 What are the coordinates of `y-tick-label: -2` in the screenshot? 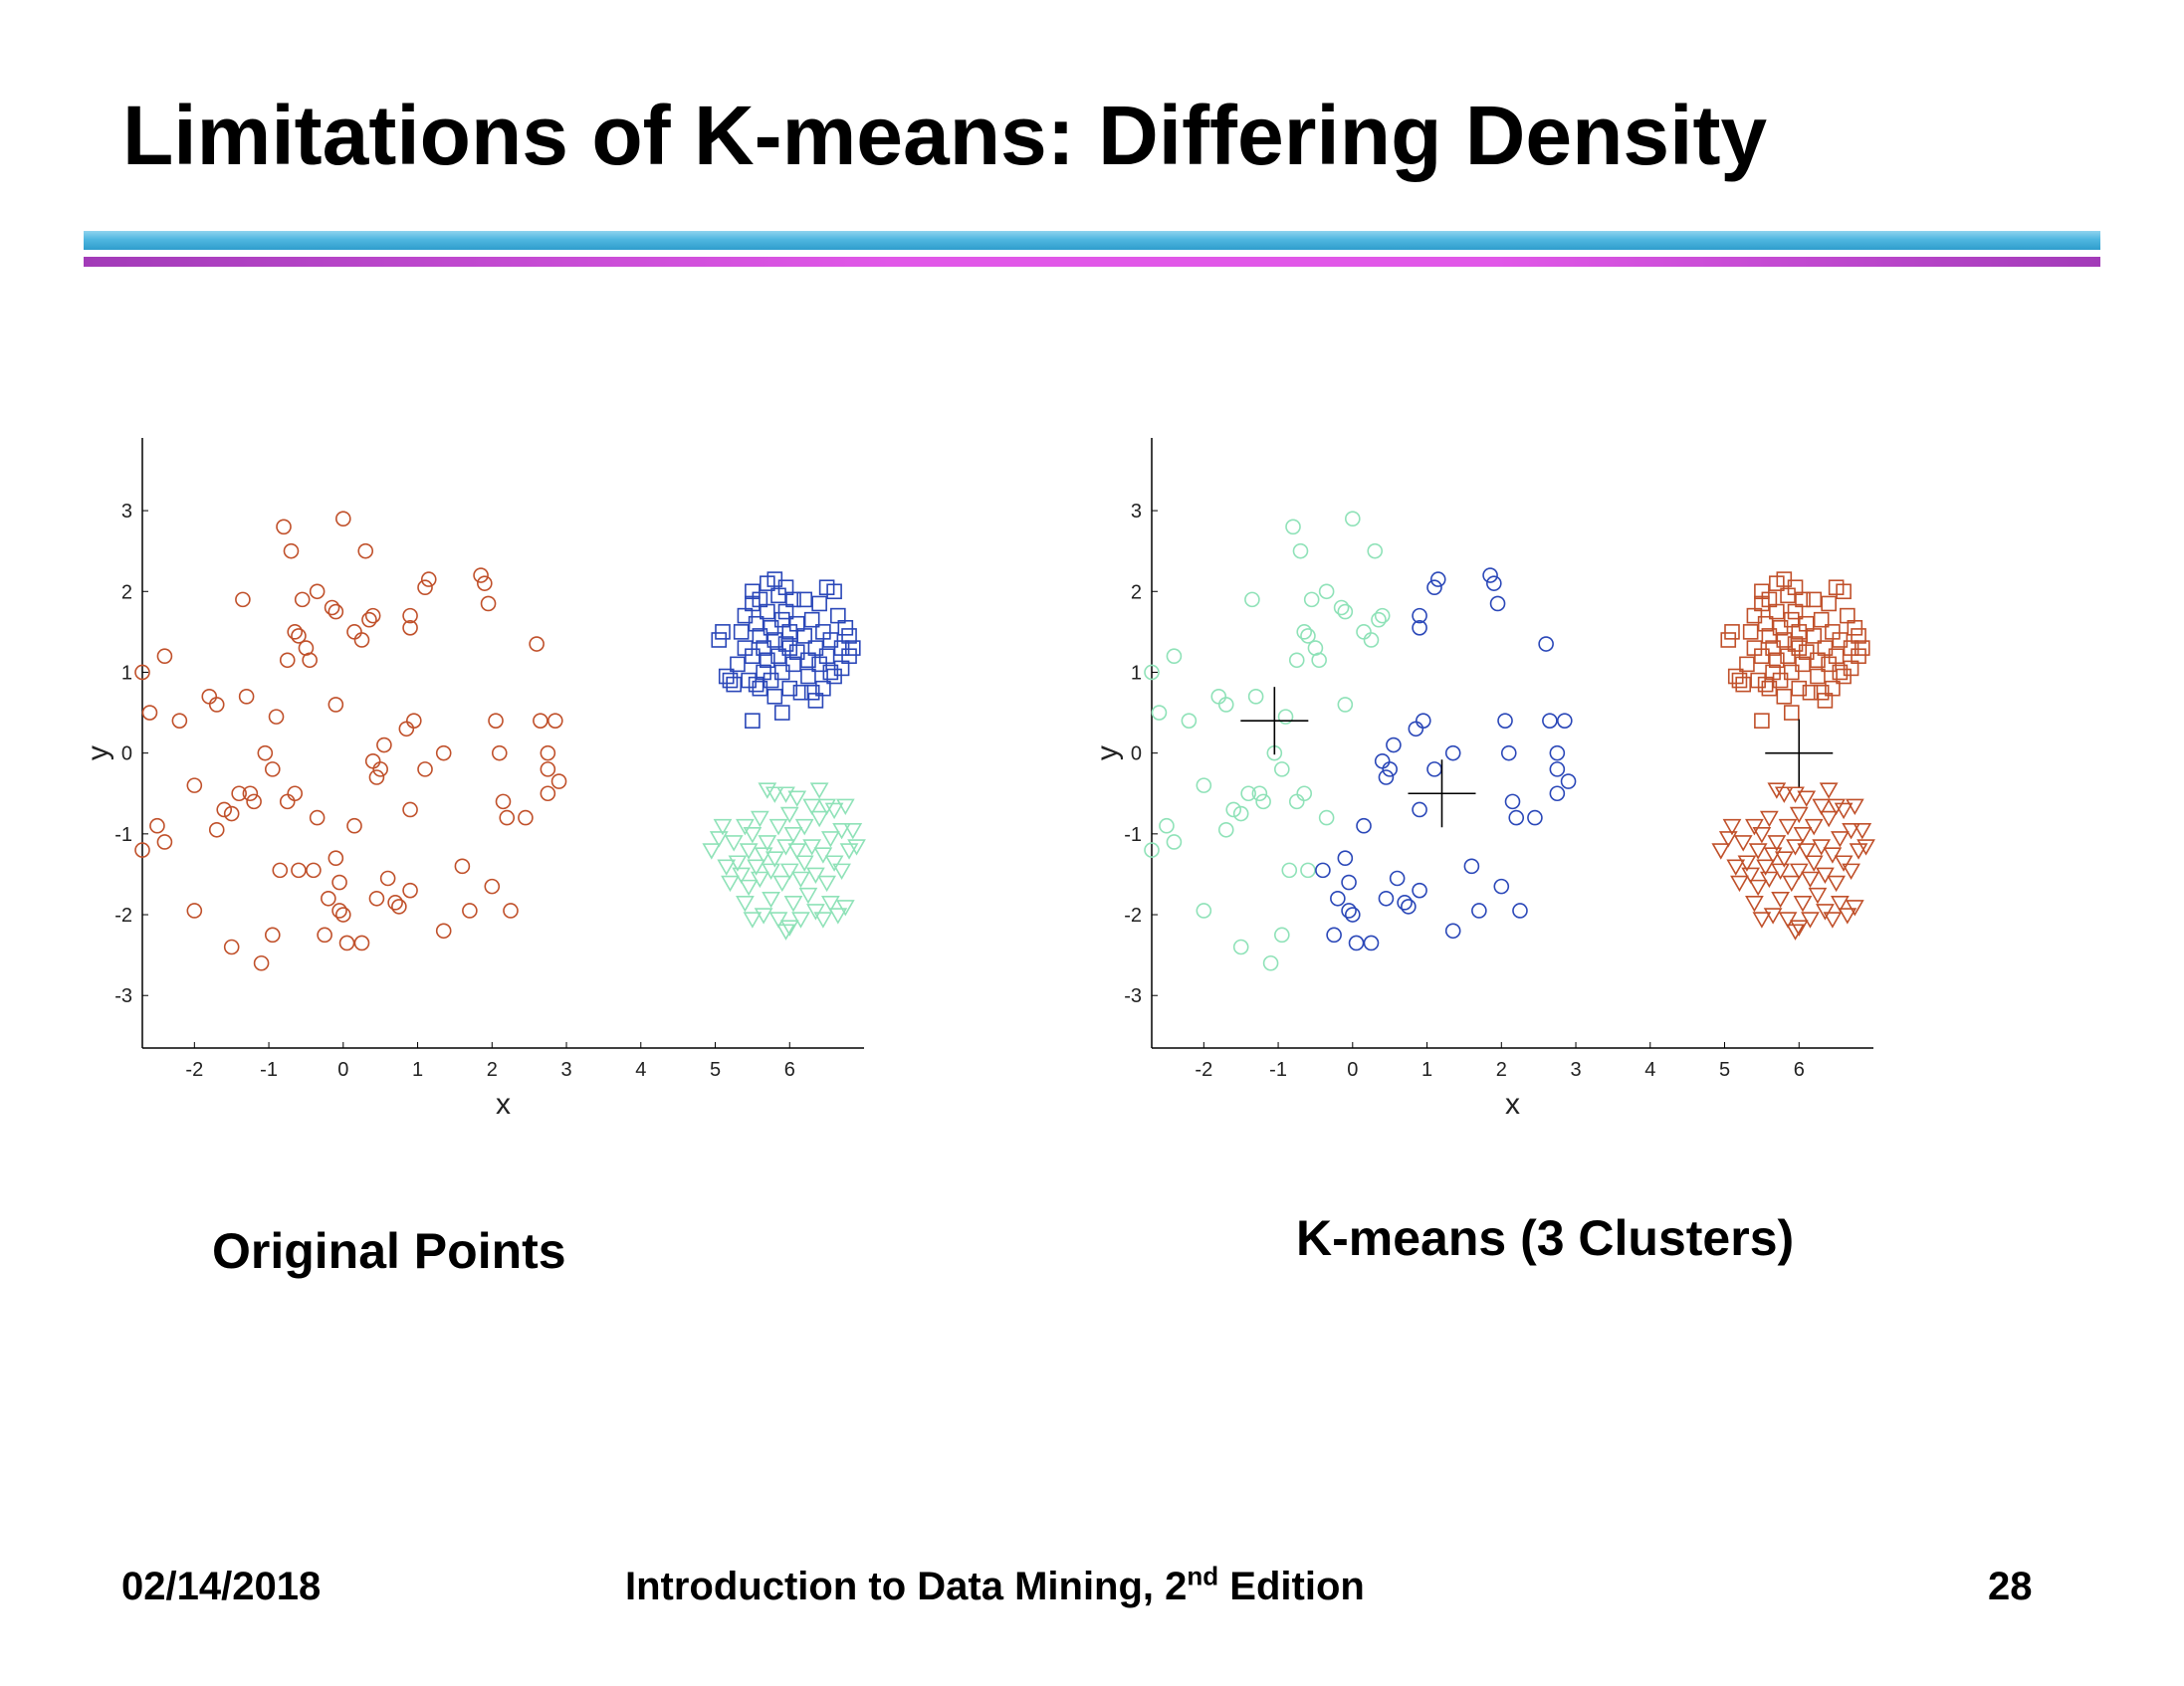 It's located at (123, 916).